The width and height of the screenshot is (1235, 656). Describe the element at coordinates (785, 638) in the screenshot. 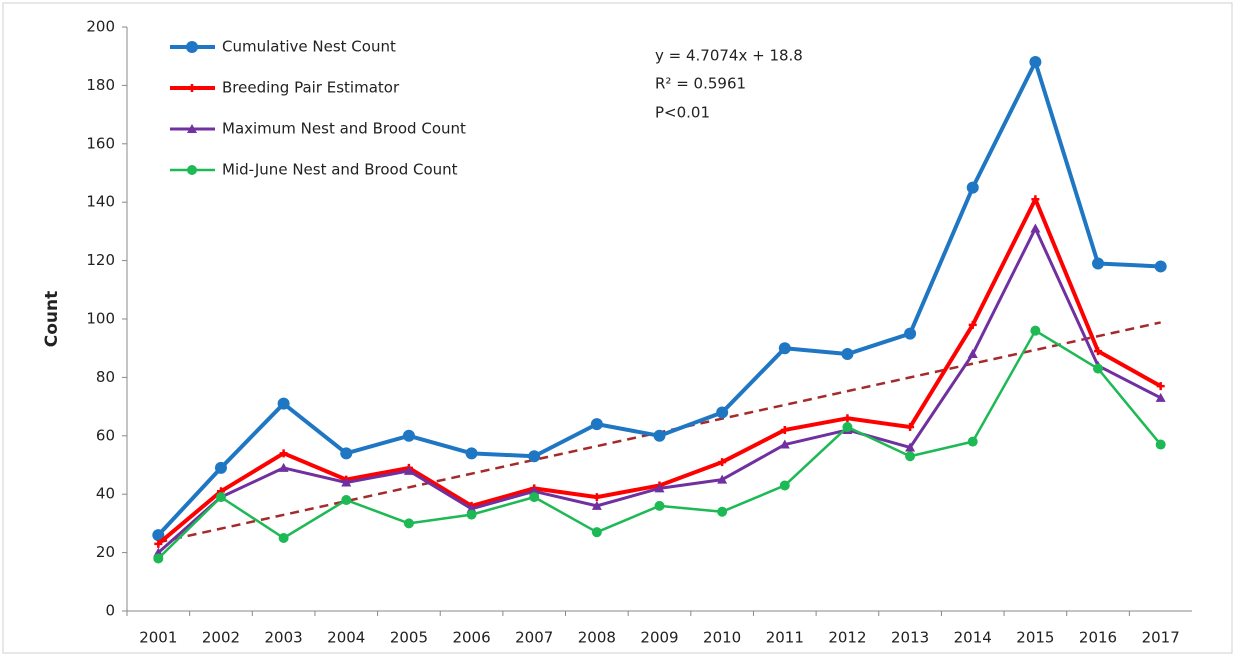

I see `x-tick-label: 2011` at that location.